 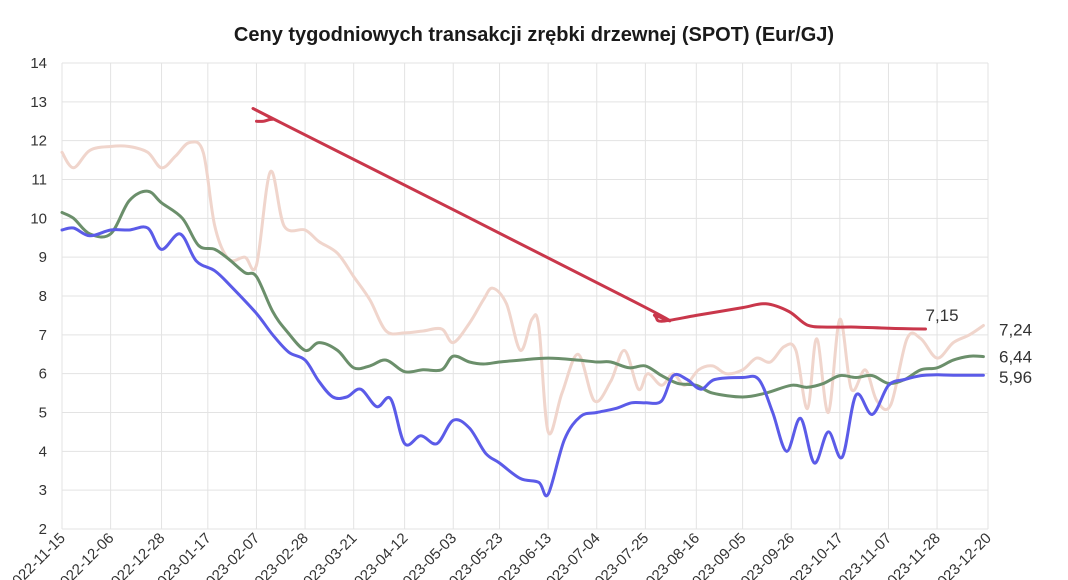 What do you see at coordinates (43, 296) in the screenshot?
I see `y-tick-label: 8` at bounding box center [43, 296].